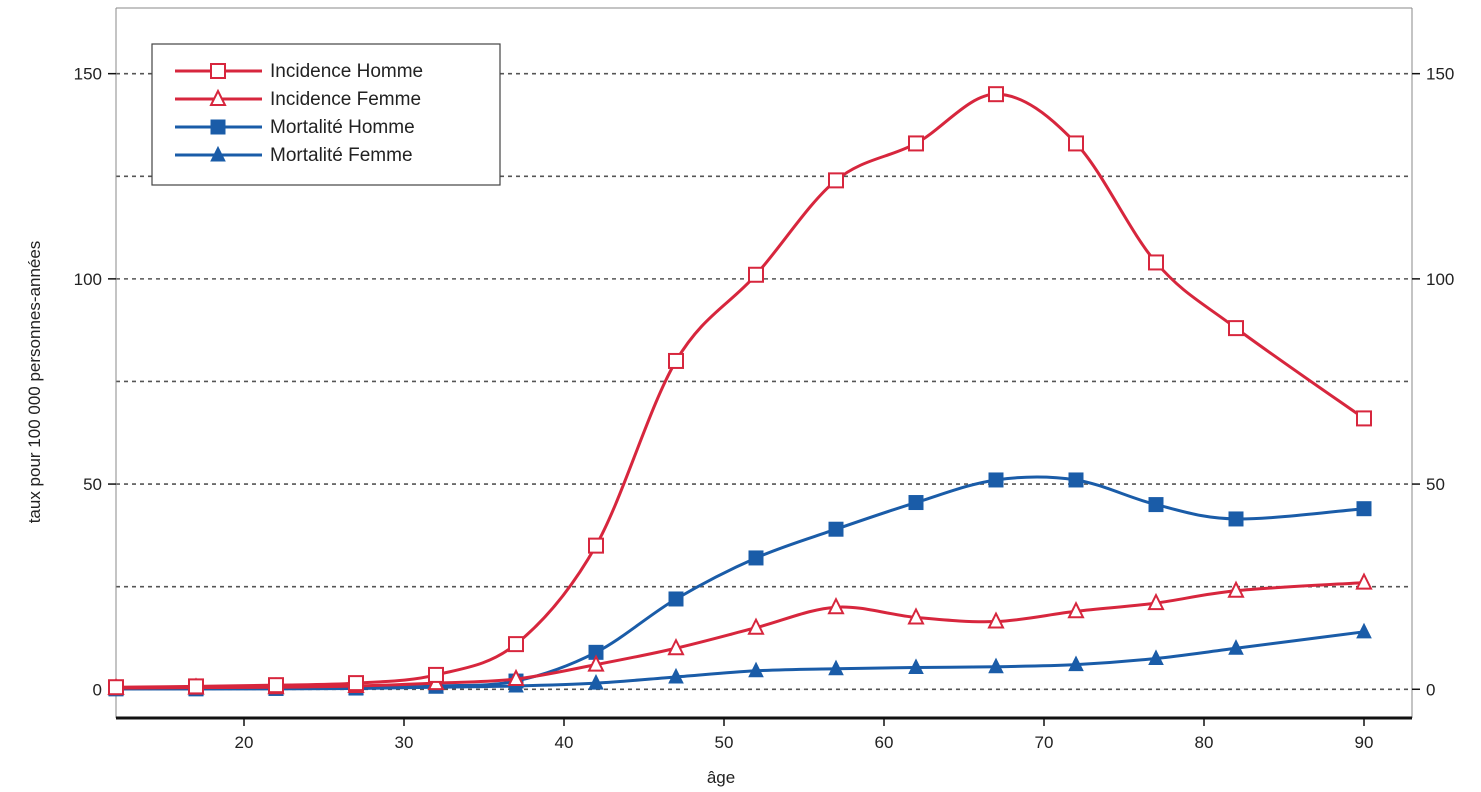 Image resolution: width=1481 pixels, height=792 pixels. Describe the element at coordinates (342, 127) in the screenshot. I see `legend-label-mortalite-homme: Mortalité Homme` at that location.